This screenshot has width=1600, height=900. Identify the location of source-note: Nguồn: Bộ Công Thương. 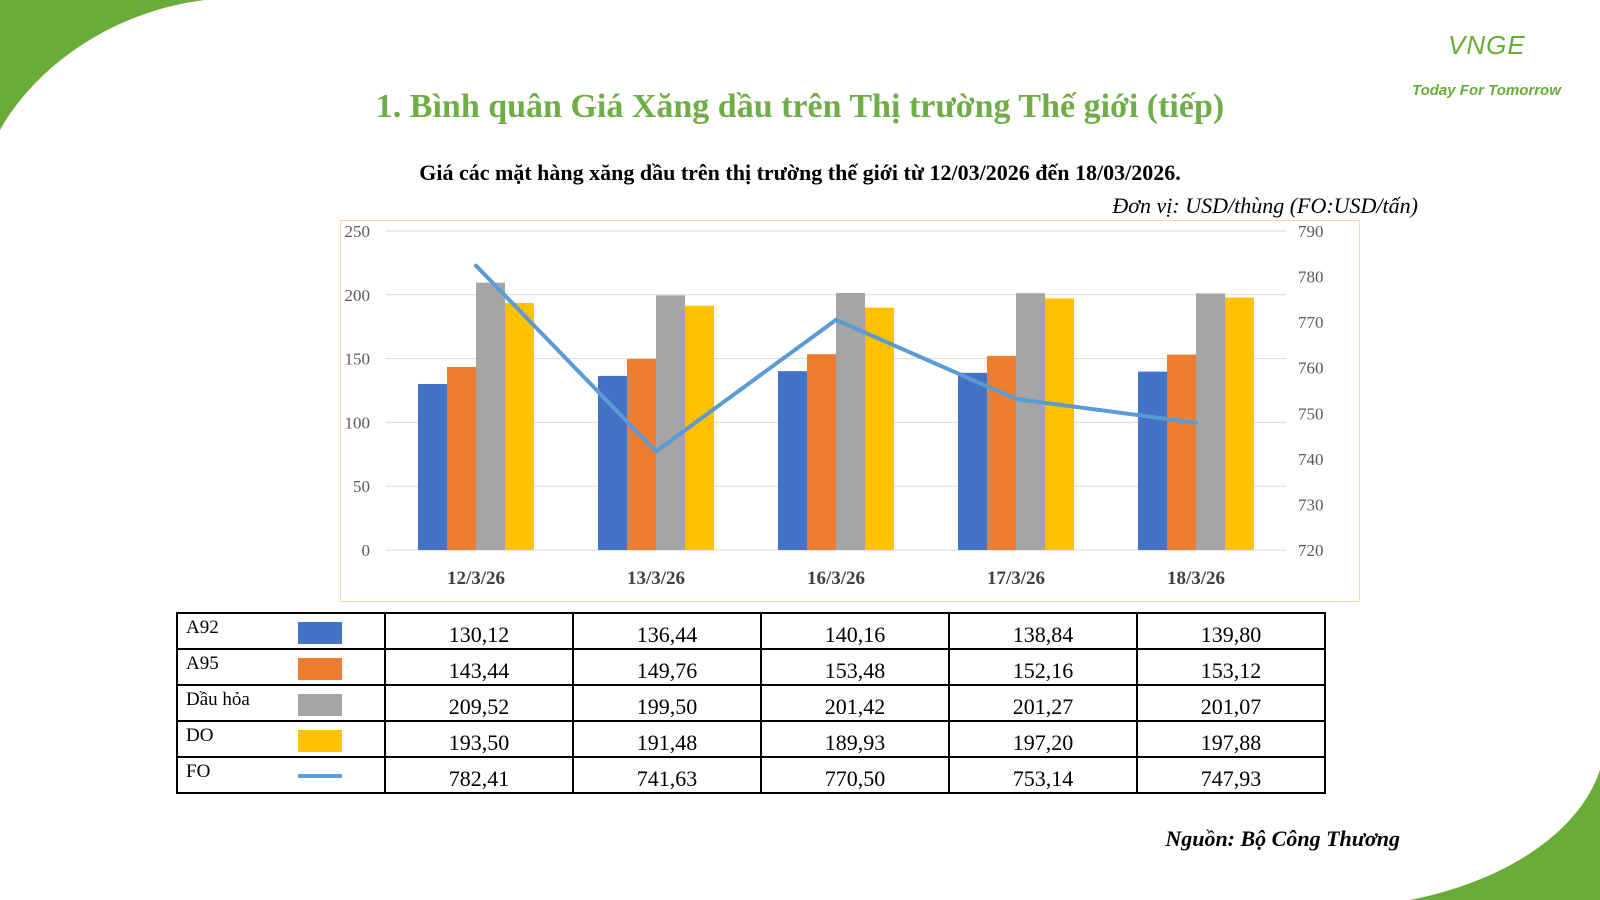
(1282, 838).